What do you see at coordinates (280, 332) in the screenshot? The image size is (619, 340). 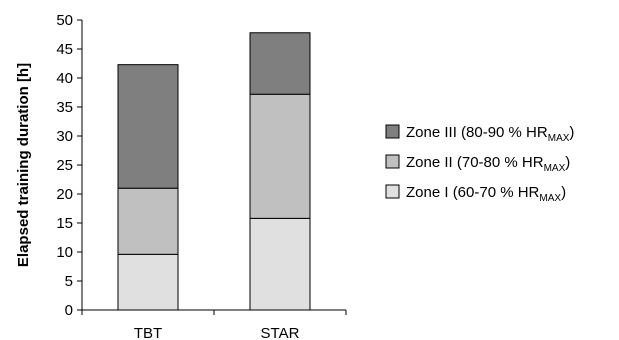 I see `x-tick-label: STAR` at bounding box center [280, 332].